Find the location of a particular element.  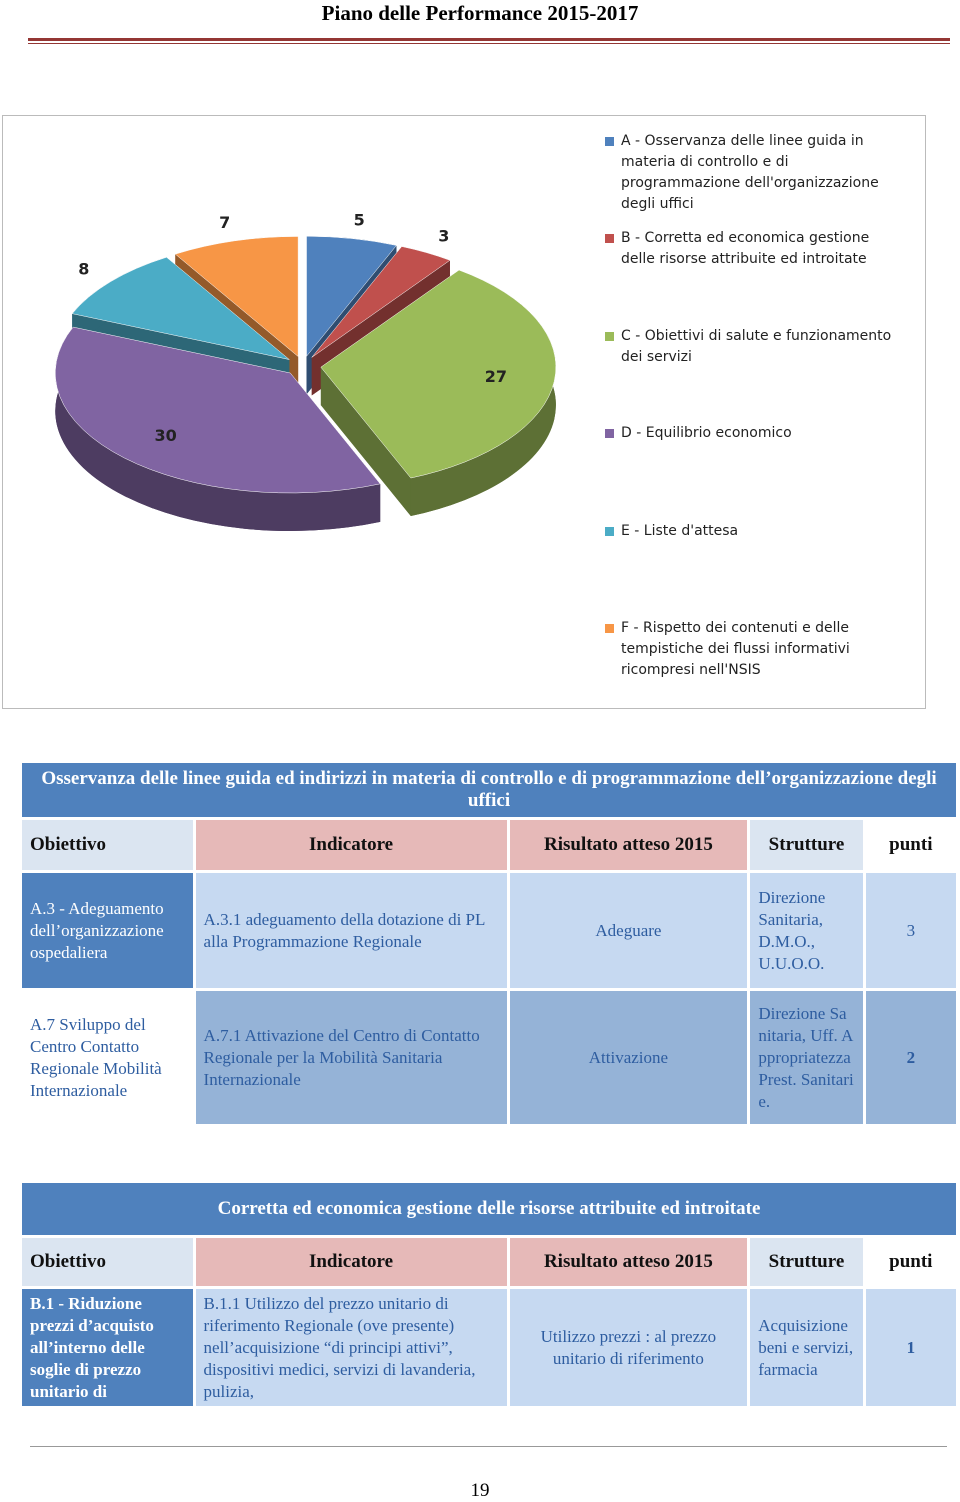

legend-item: D - Equilibrio economico is located at coordinates (753, 433).